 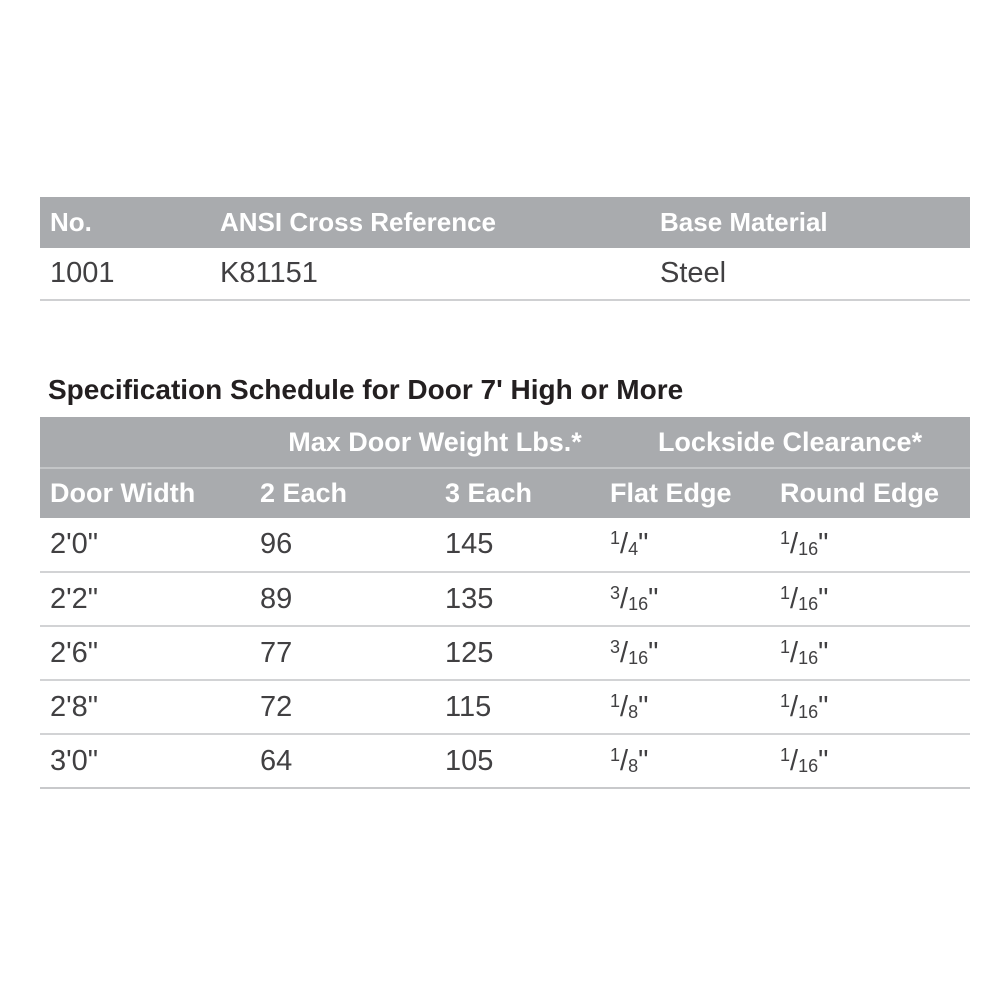 I want to click on fraction-denominator: 4, so click(x=633, y=549).